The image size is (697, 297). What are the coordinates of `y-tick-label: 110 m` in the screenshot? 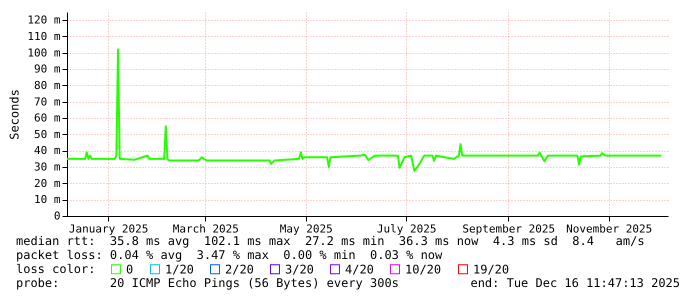 It's located at (44, 36).